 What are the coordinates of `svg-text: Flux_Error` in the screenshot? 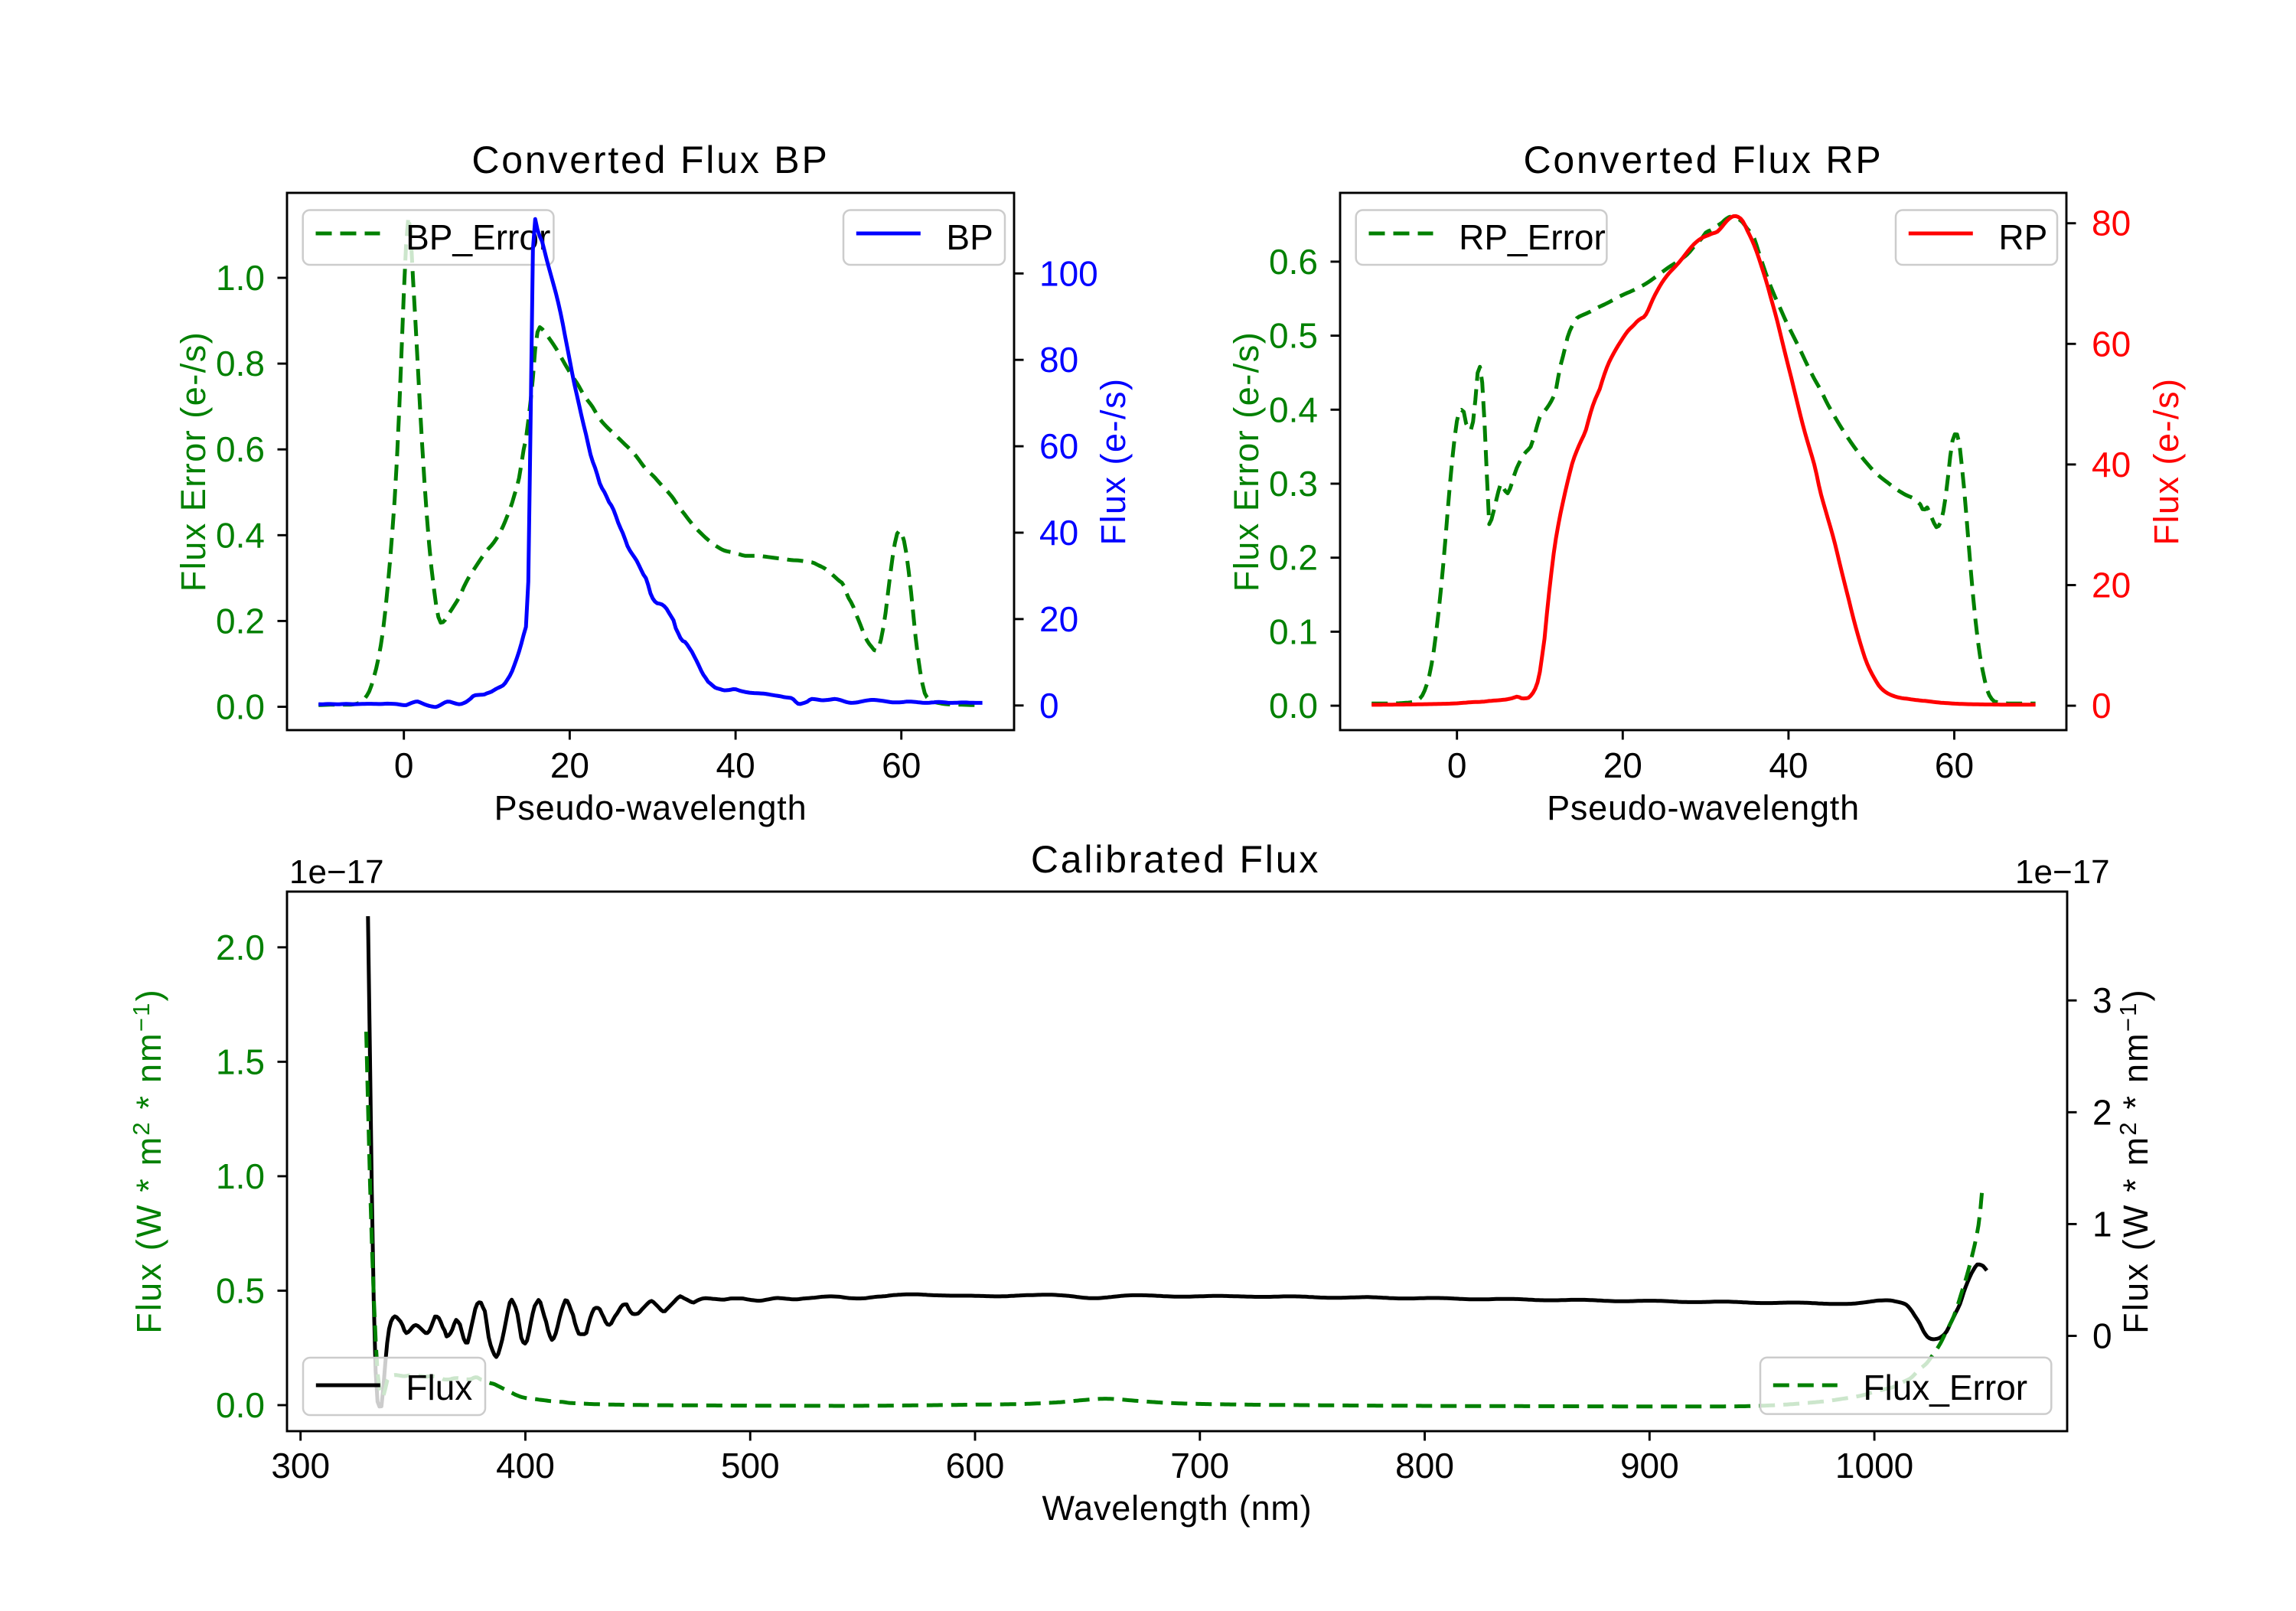 It's located at (1945, 1387).